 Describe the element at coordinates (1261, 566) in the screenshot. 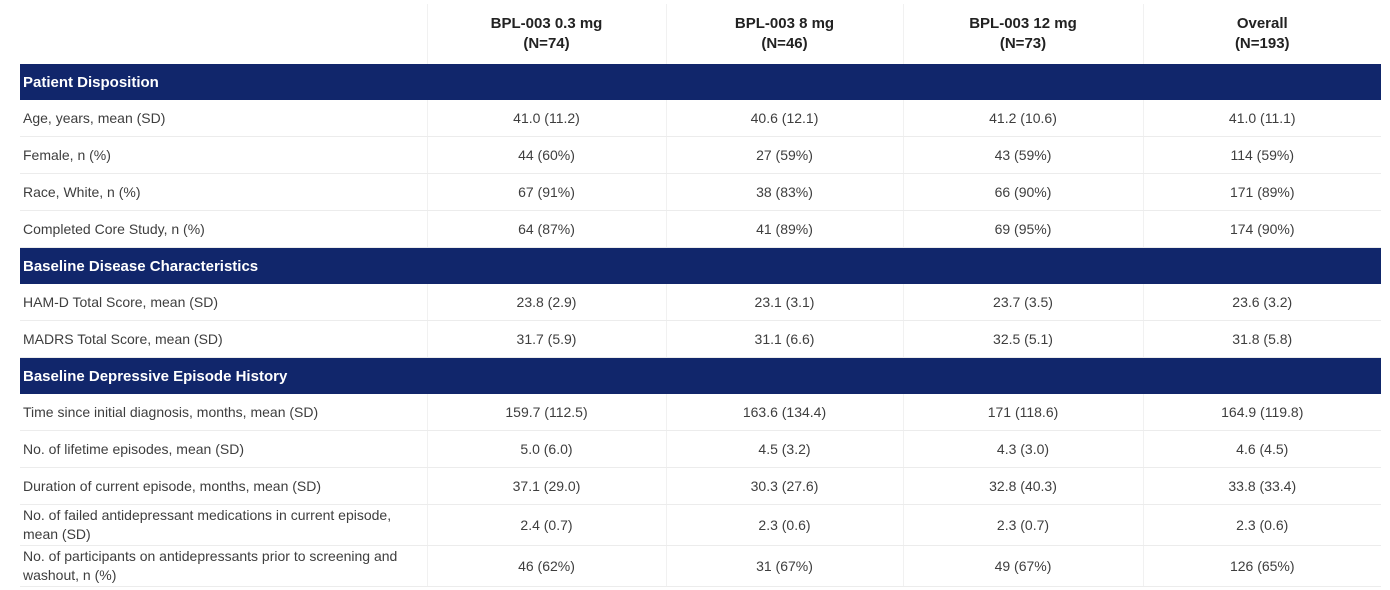

I see `cell-value: 126 (65%)` at that location.